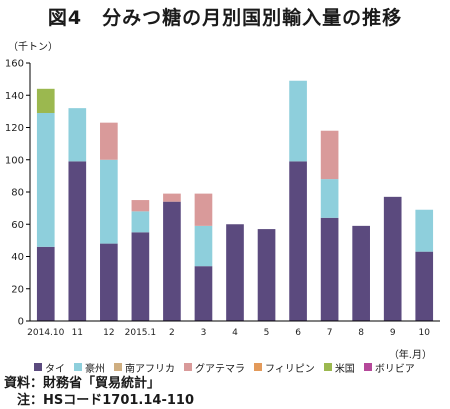  I want to click on legend-item: グアテマラ, so click(214, 367).